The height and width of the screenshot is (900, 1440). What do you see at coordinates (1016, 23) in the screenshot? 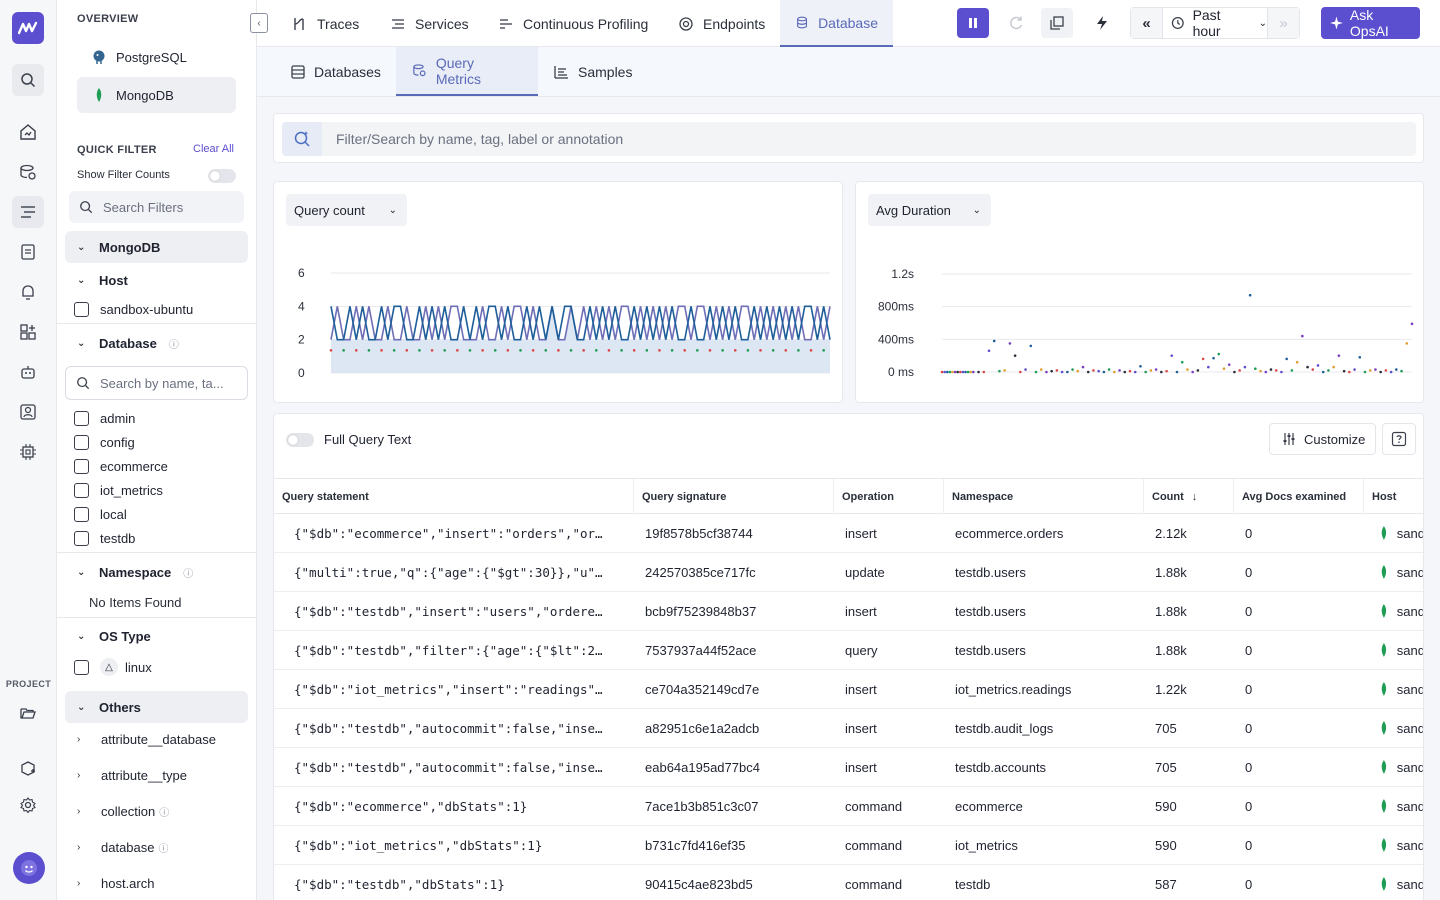
I see `refresh-button` at bounding box center [1016, 23].